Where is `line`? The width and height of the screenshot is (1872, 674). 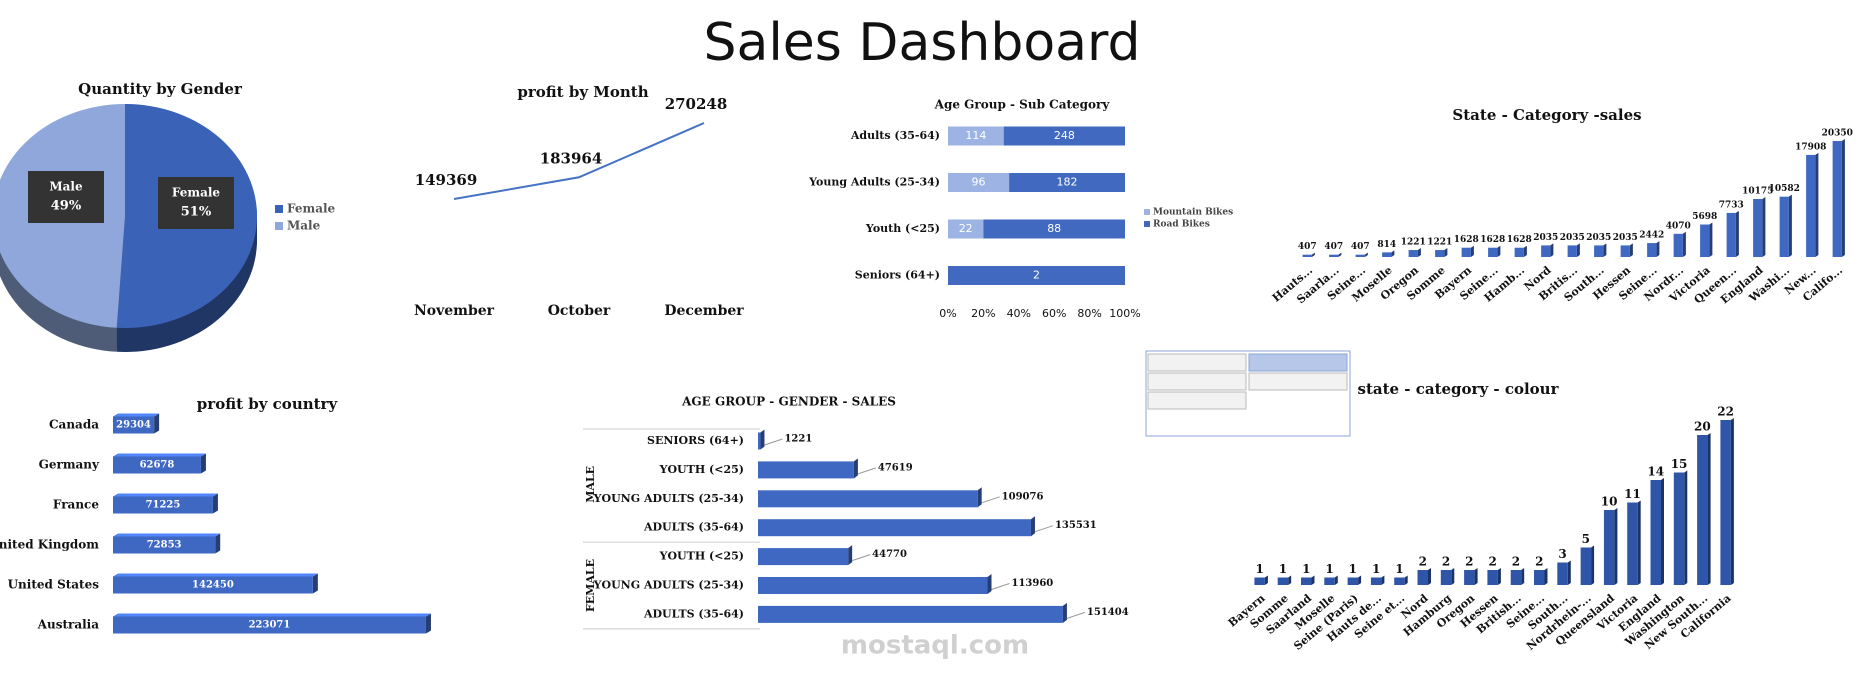 line is located at coordinates (579, 161).